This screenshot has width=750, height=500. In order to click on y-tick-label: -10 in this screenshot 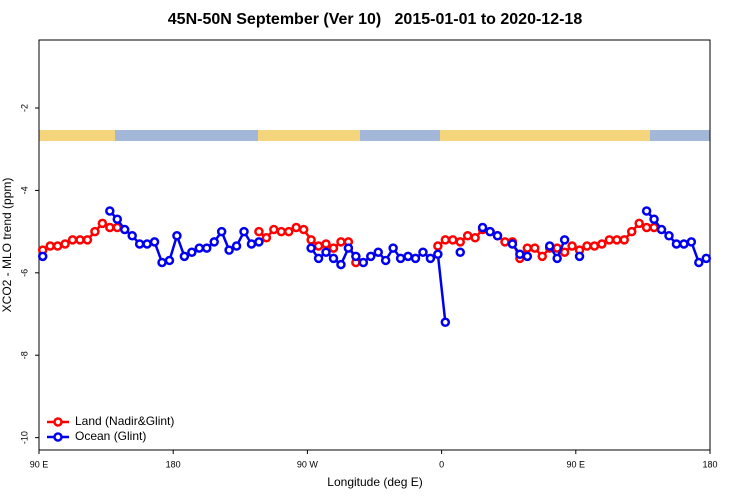, I will do `click(24, 437)`.